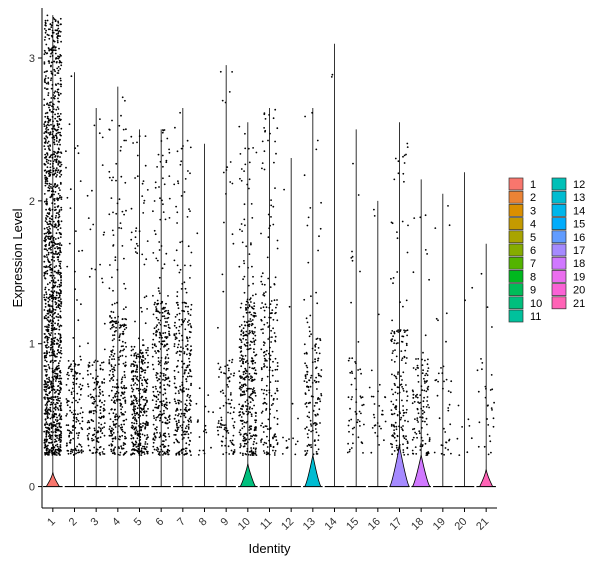  Describe the element at coordinates (516, 316) in the screenshot. I see `legend-swatch` at that location.